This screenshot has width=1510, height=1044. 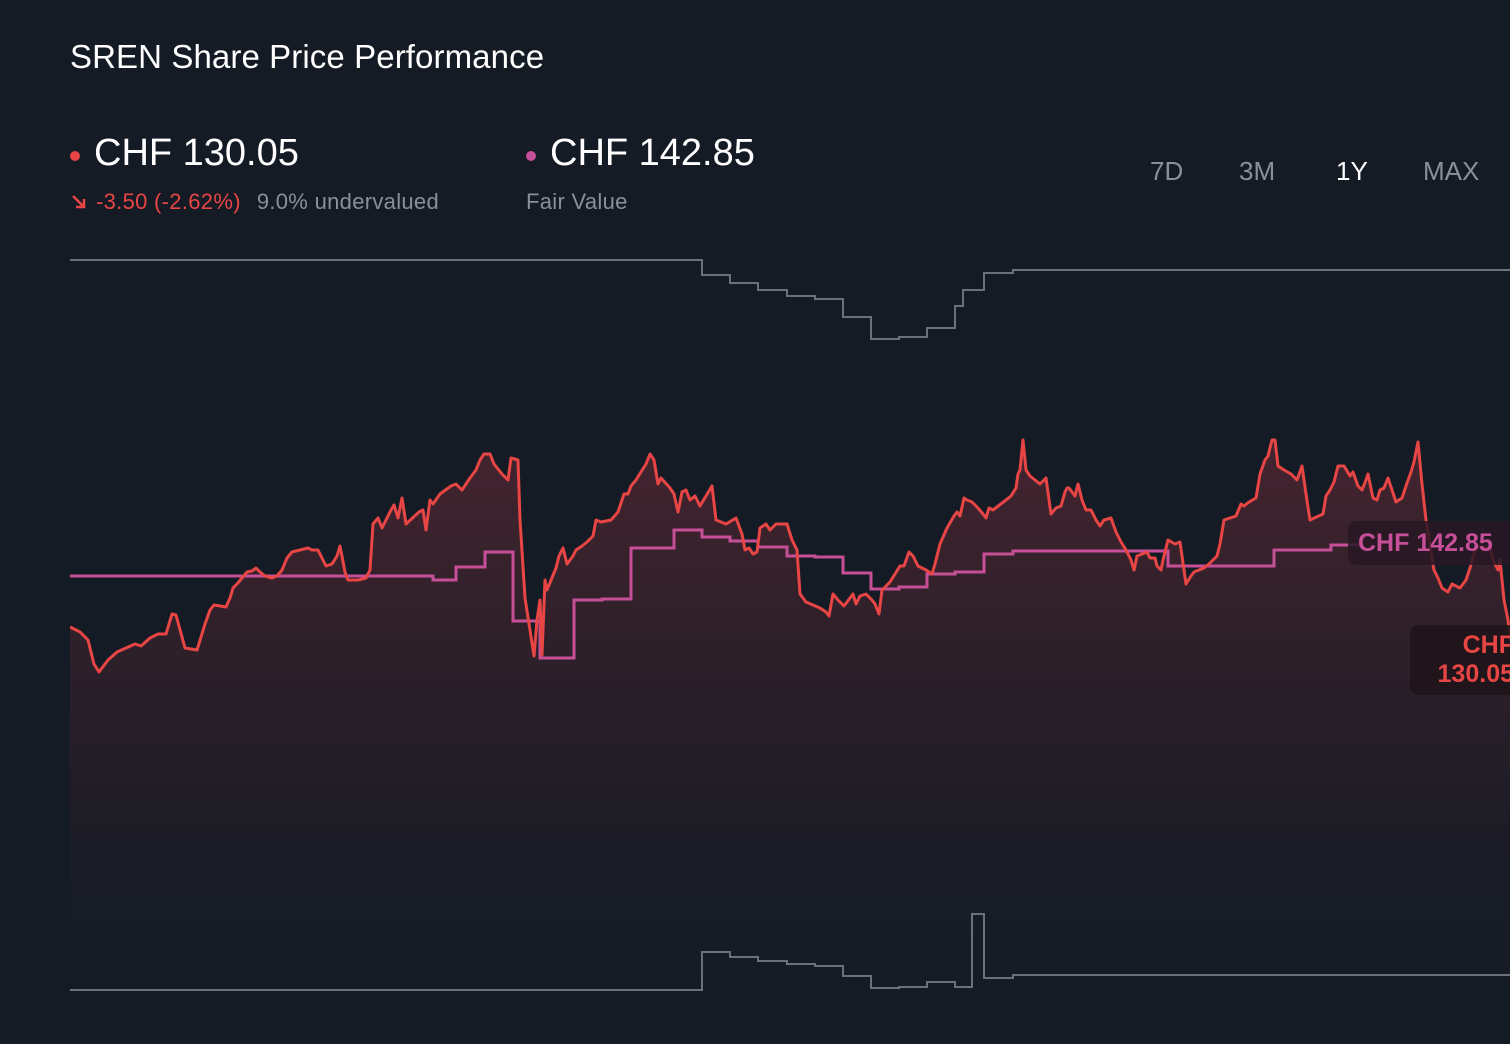 What do you see at coordinates (347, 201) in the screenshot?
I see `valuation-text: 9.0% undervalued` at bounding box center [347, 201].